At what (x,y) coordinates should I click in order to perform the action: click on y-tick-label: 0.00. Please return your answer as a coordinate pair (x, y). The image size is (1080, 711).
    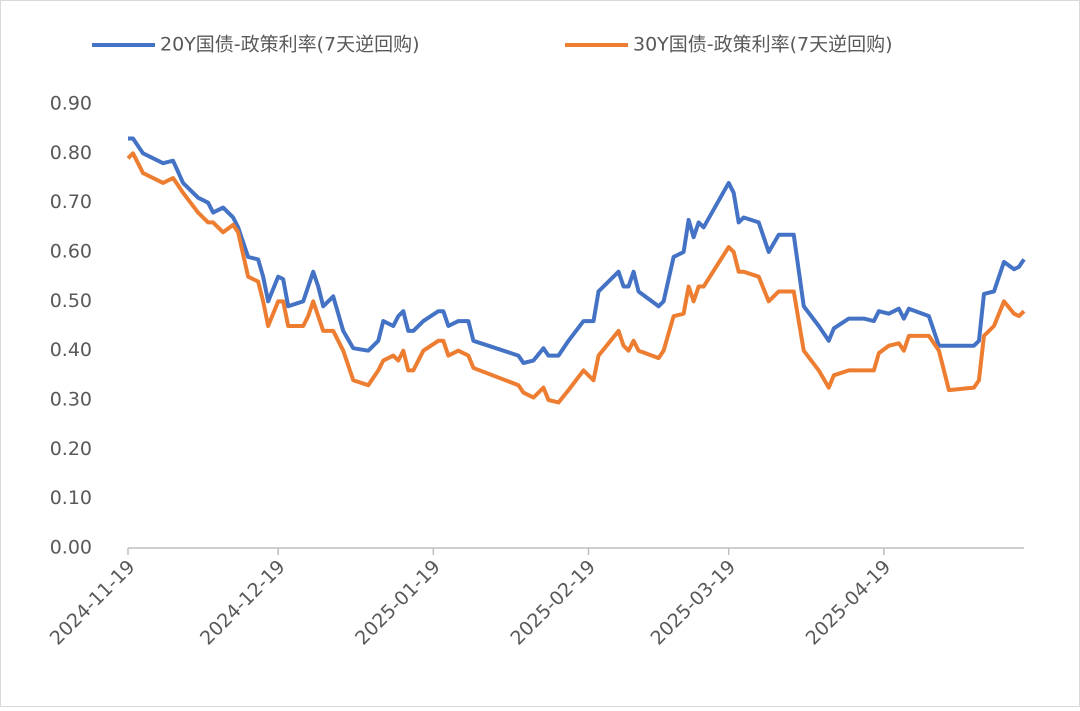
    Looking at the image, I should click on (71, 548).